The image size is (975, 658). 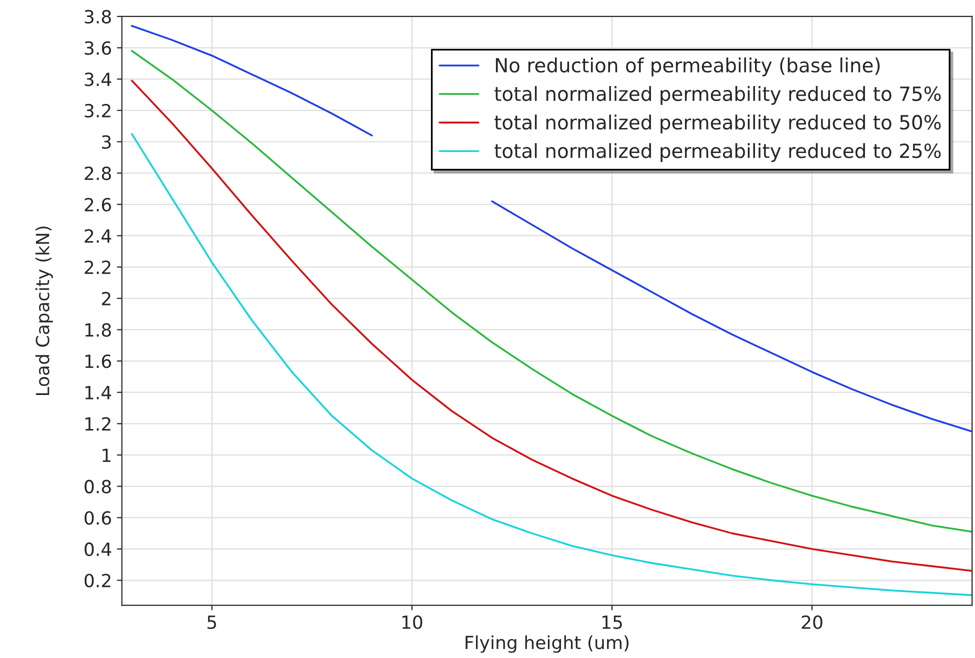 I want to click on y-tick-label: 2.2, so click(x=97, y=267).